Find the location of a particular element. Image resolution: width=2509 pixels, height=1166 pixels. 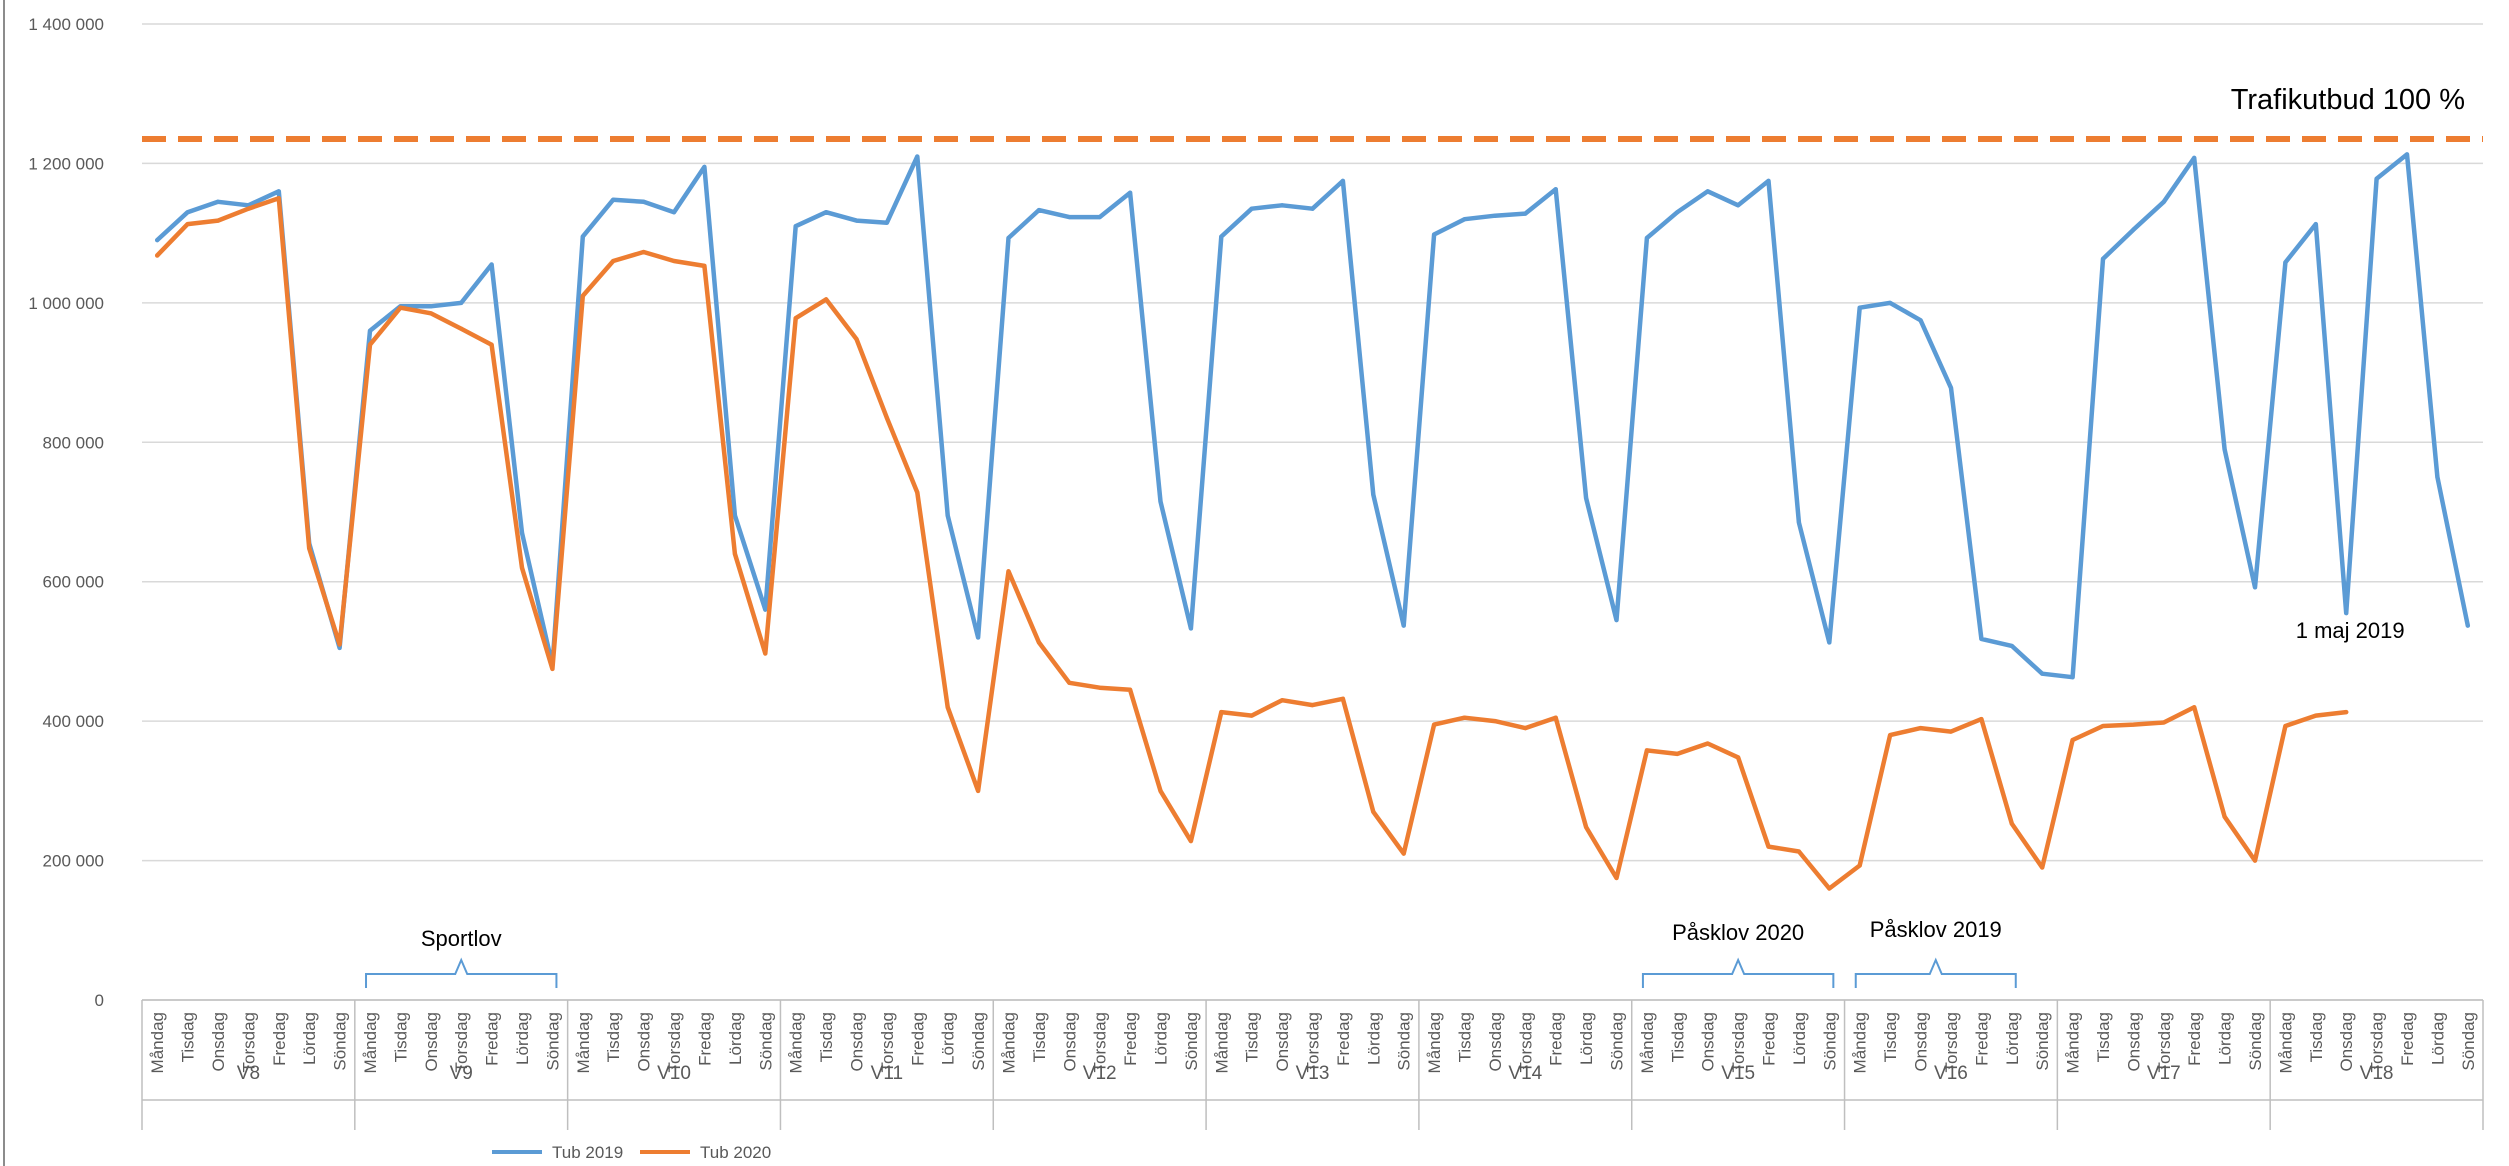

week-label: V13 is located at coordinates (1313, 1073).